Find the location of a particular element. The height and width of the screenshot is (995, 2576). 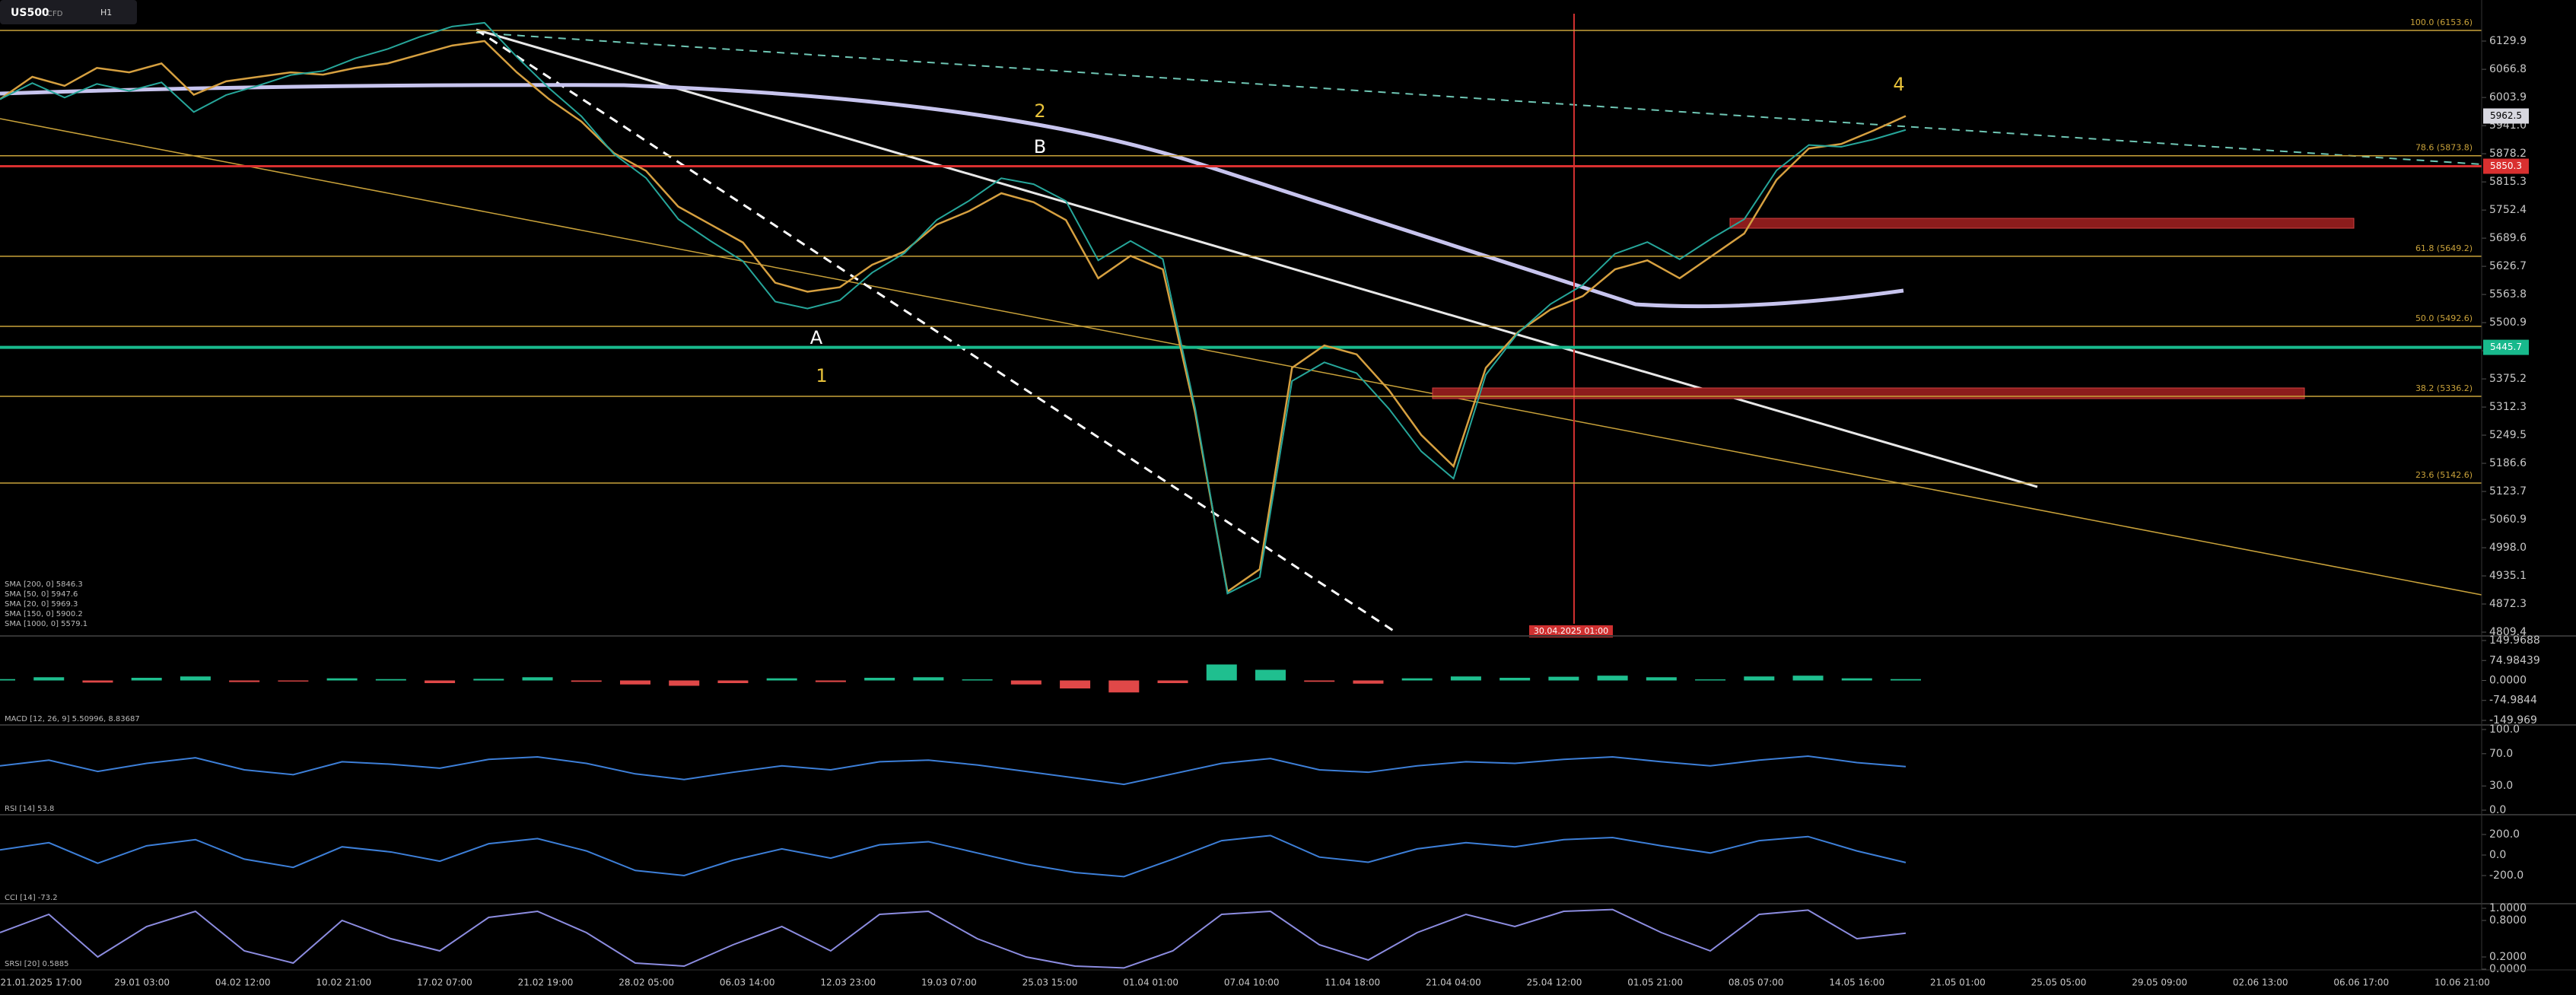

fib-label: 50.0 (5492.6) is located at coordinates (2444, 318).